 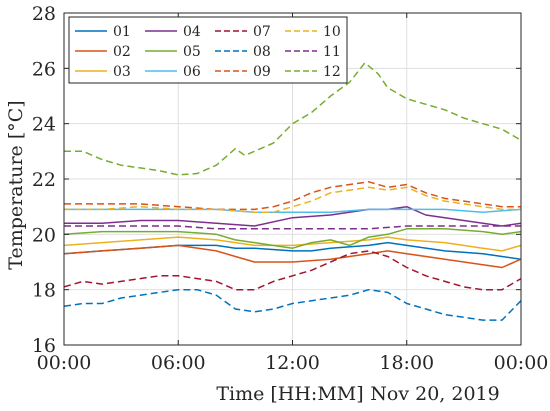 What do you see at coordinates (178, 363) in the screenshot?
I see `x-tick-label: 06:00` at bounding box center [178, 363].